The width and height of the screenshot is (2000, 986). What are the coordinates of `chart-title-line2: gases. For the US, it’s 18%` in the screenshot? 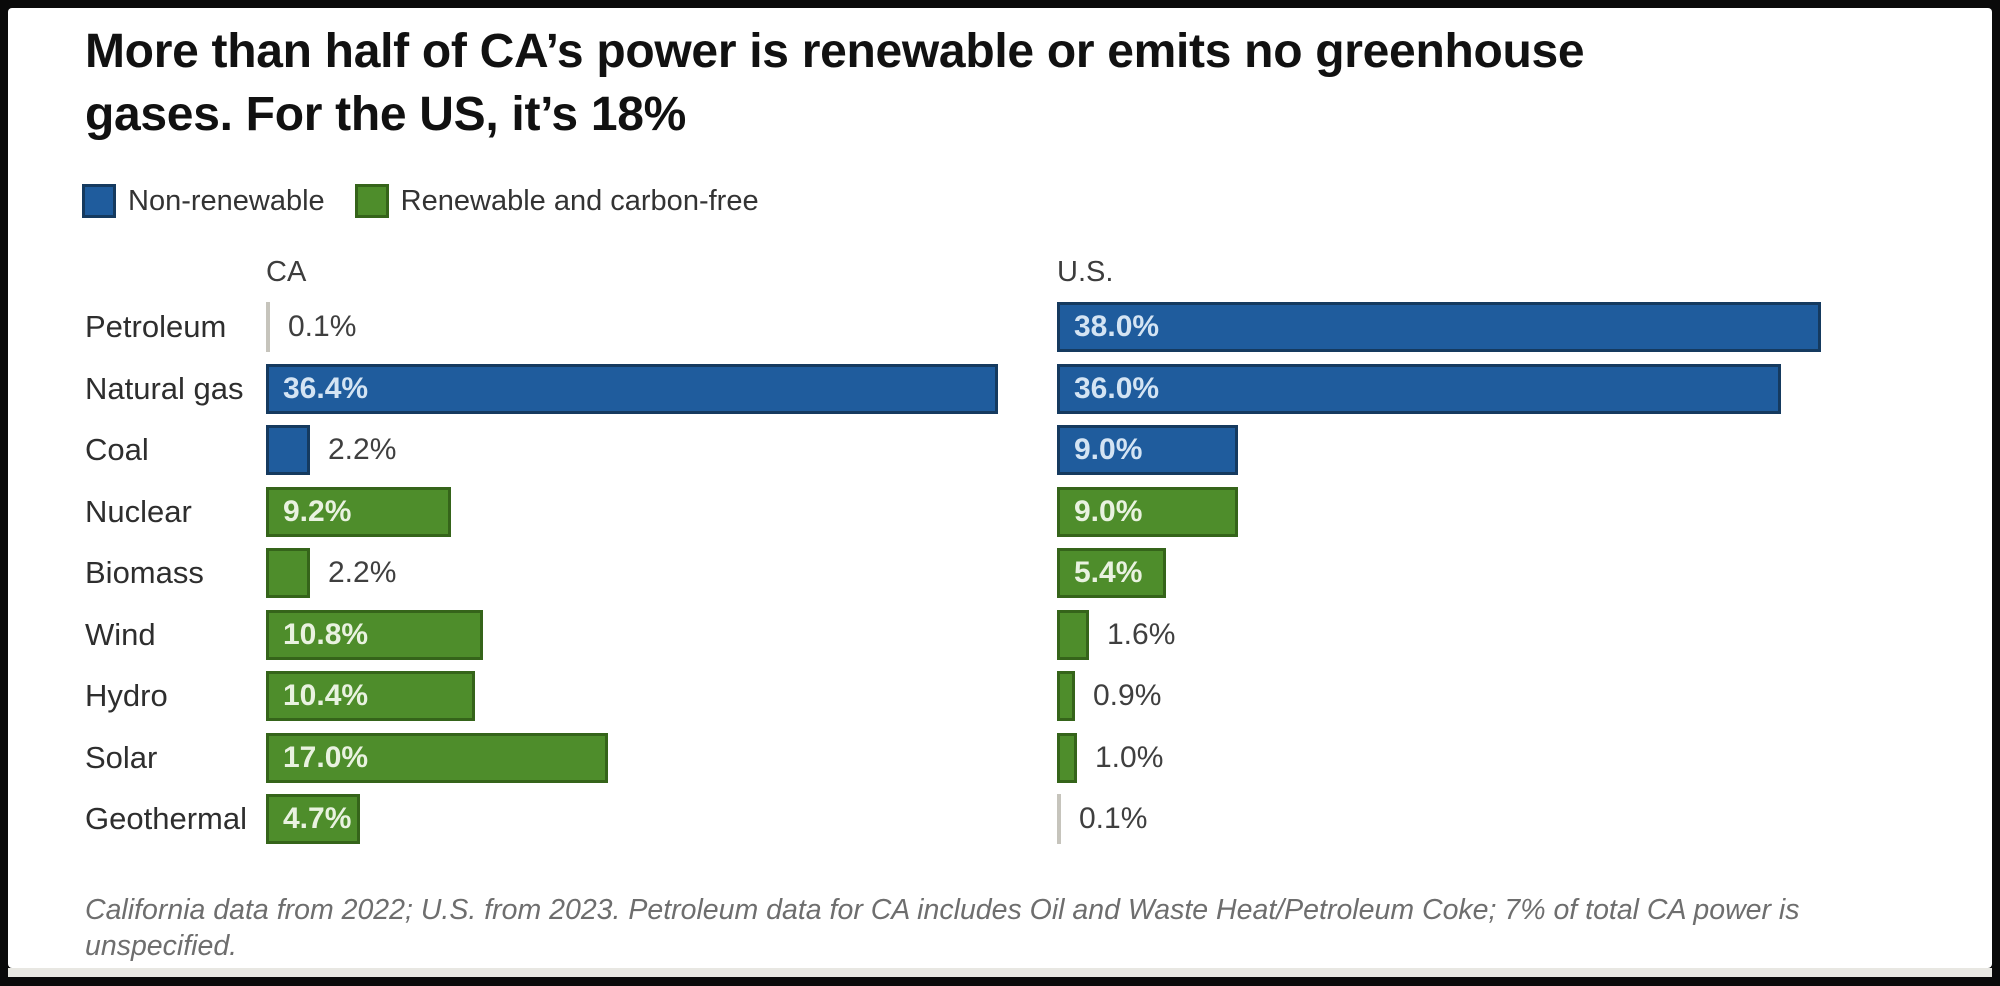 It's located at (385, 114).